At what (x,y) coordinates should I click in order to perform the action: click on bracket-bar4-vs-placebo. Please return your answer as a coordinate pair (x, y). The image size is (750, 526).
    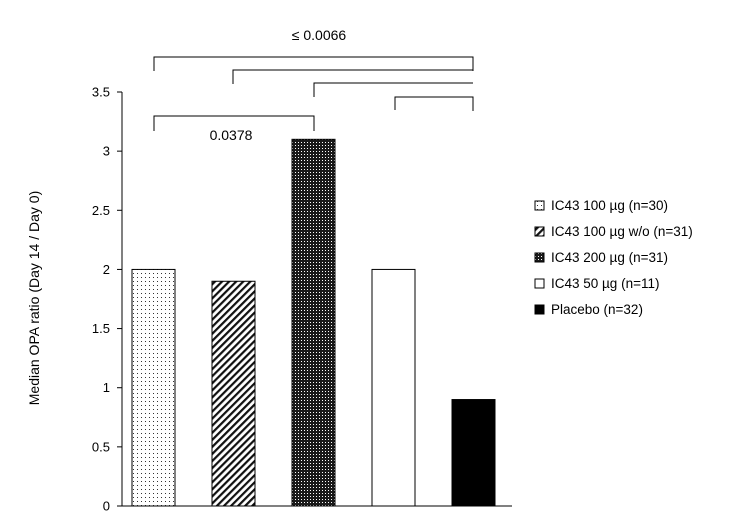
    Looking at the image, I should click on (434, 103).